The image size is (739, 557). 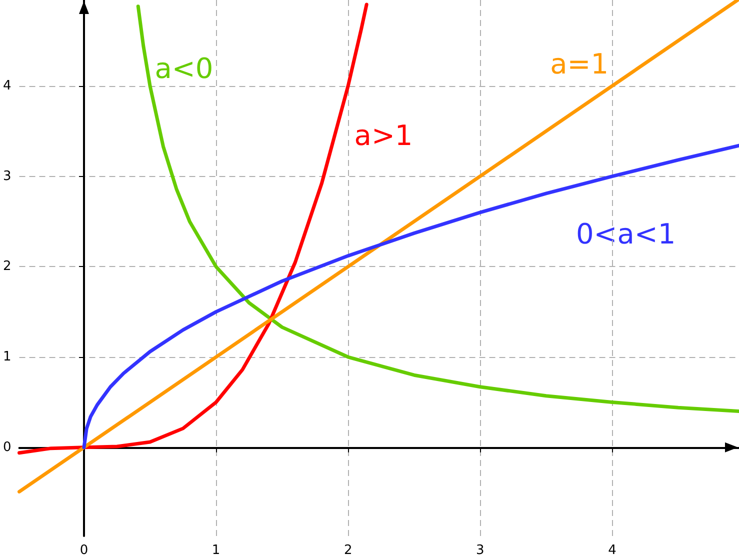 What do you see at coordinates (7, 86) in the screenshot?
I see `y-tick-label: 4` at bounding box center [7, 86].